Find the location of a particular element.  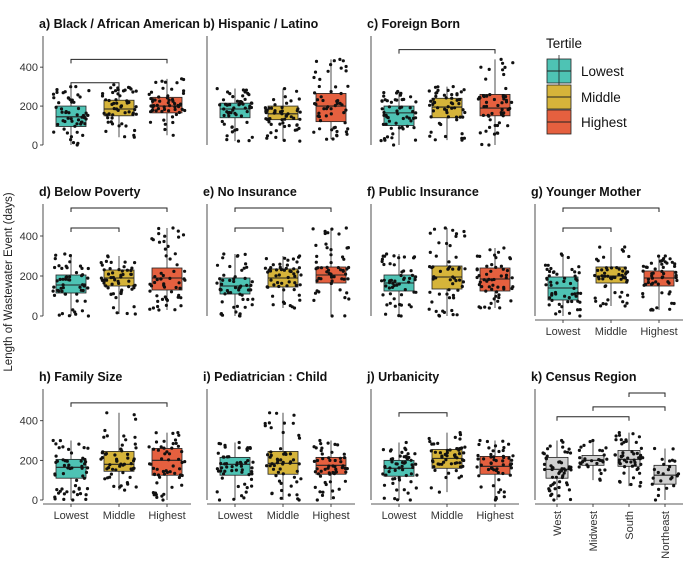

panel-e-no-insurance: e) No Insurance is located at coordinates (277, 251).